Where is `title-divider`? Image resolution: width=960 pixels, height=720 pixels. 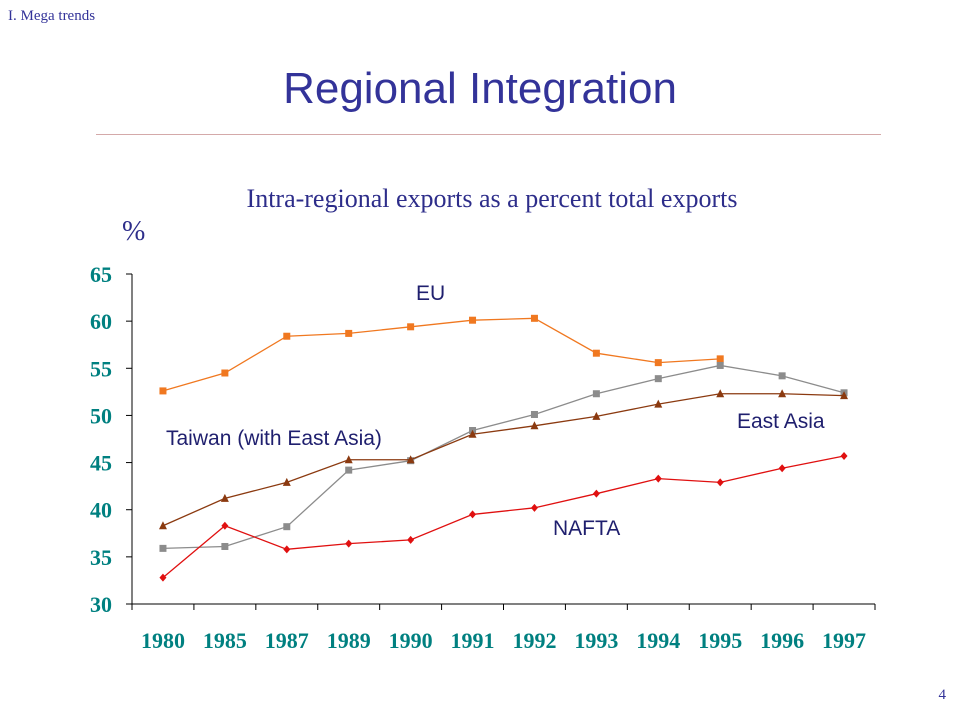 title-divider is located at coordinates (488, 134).